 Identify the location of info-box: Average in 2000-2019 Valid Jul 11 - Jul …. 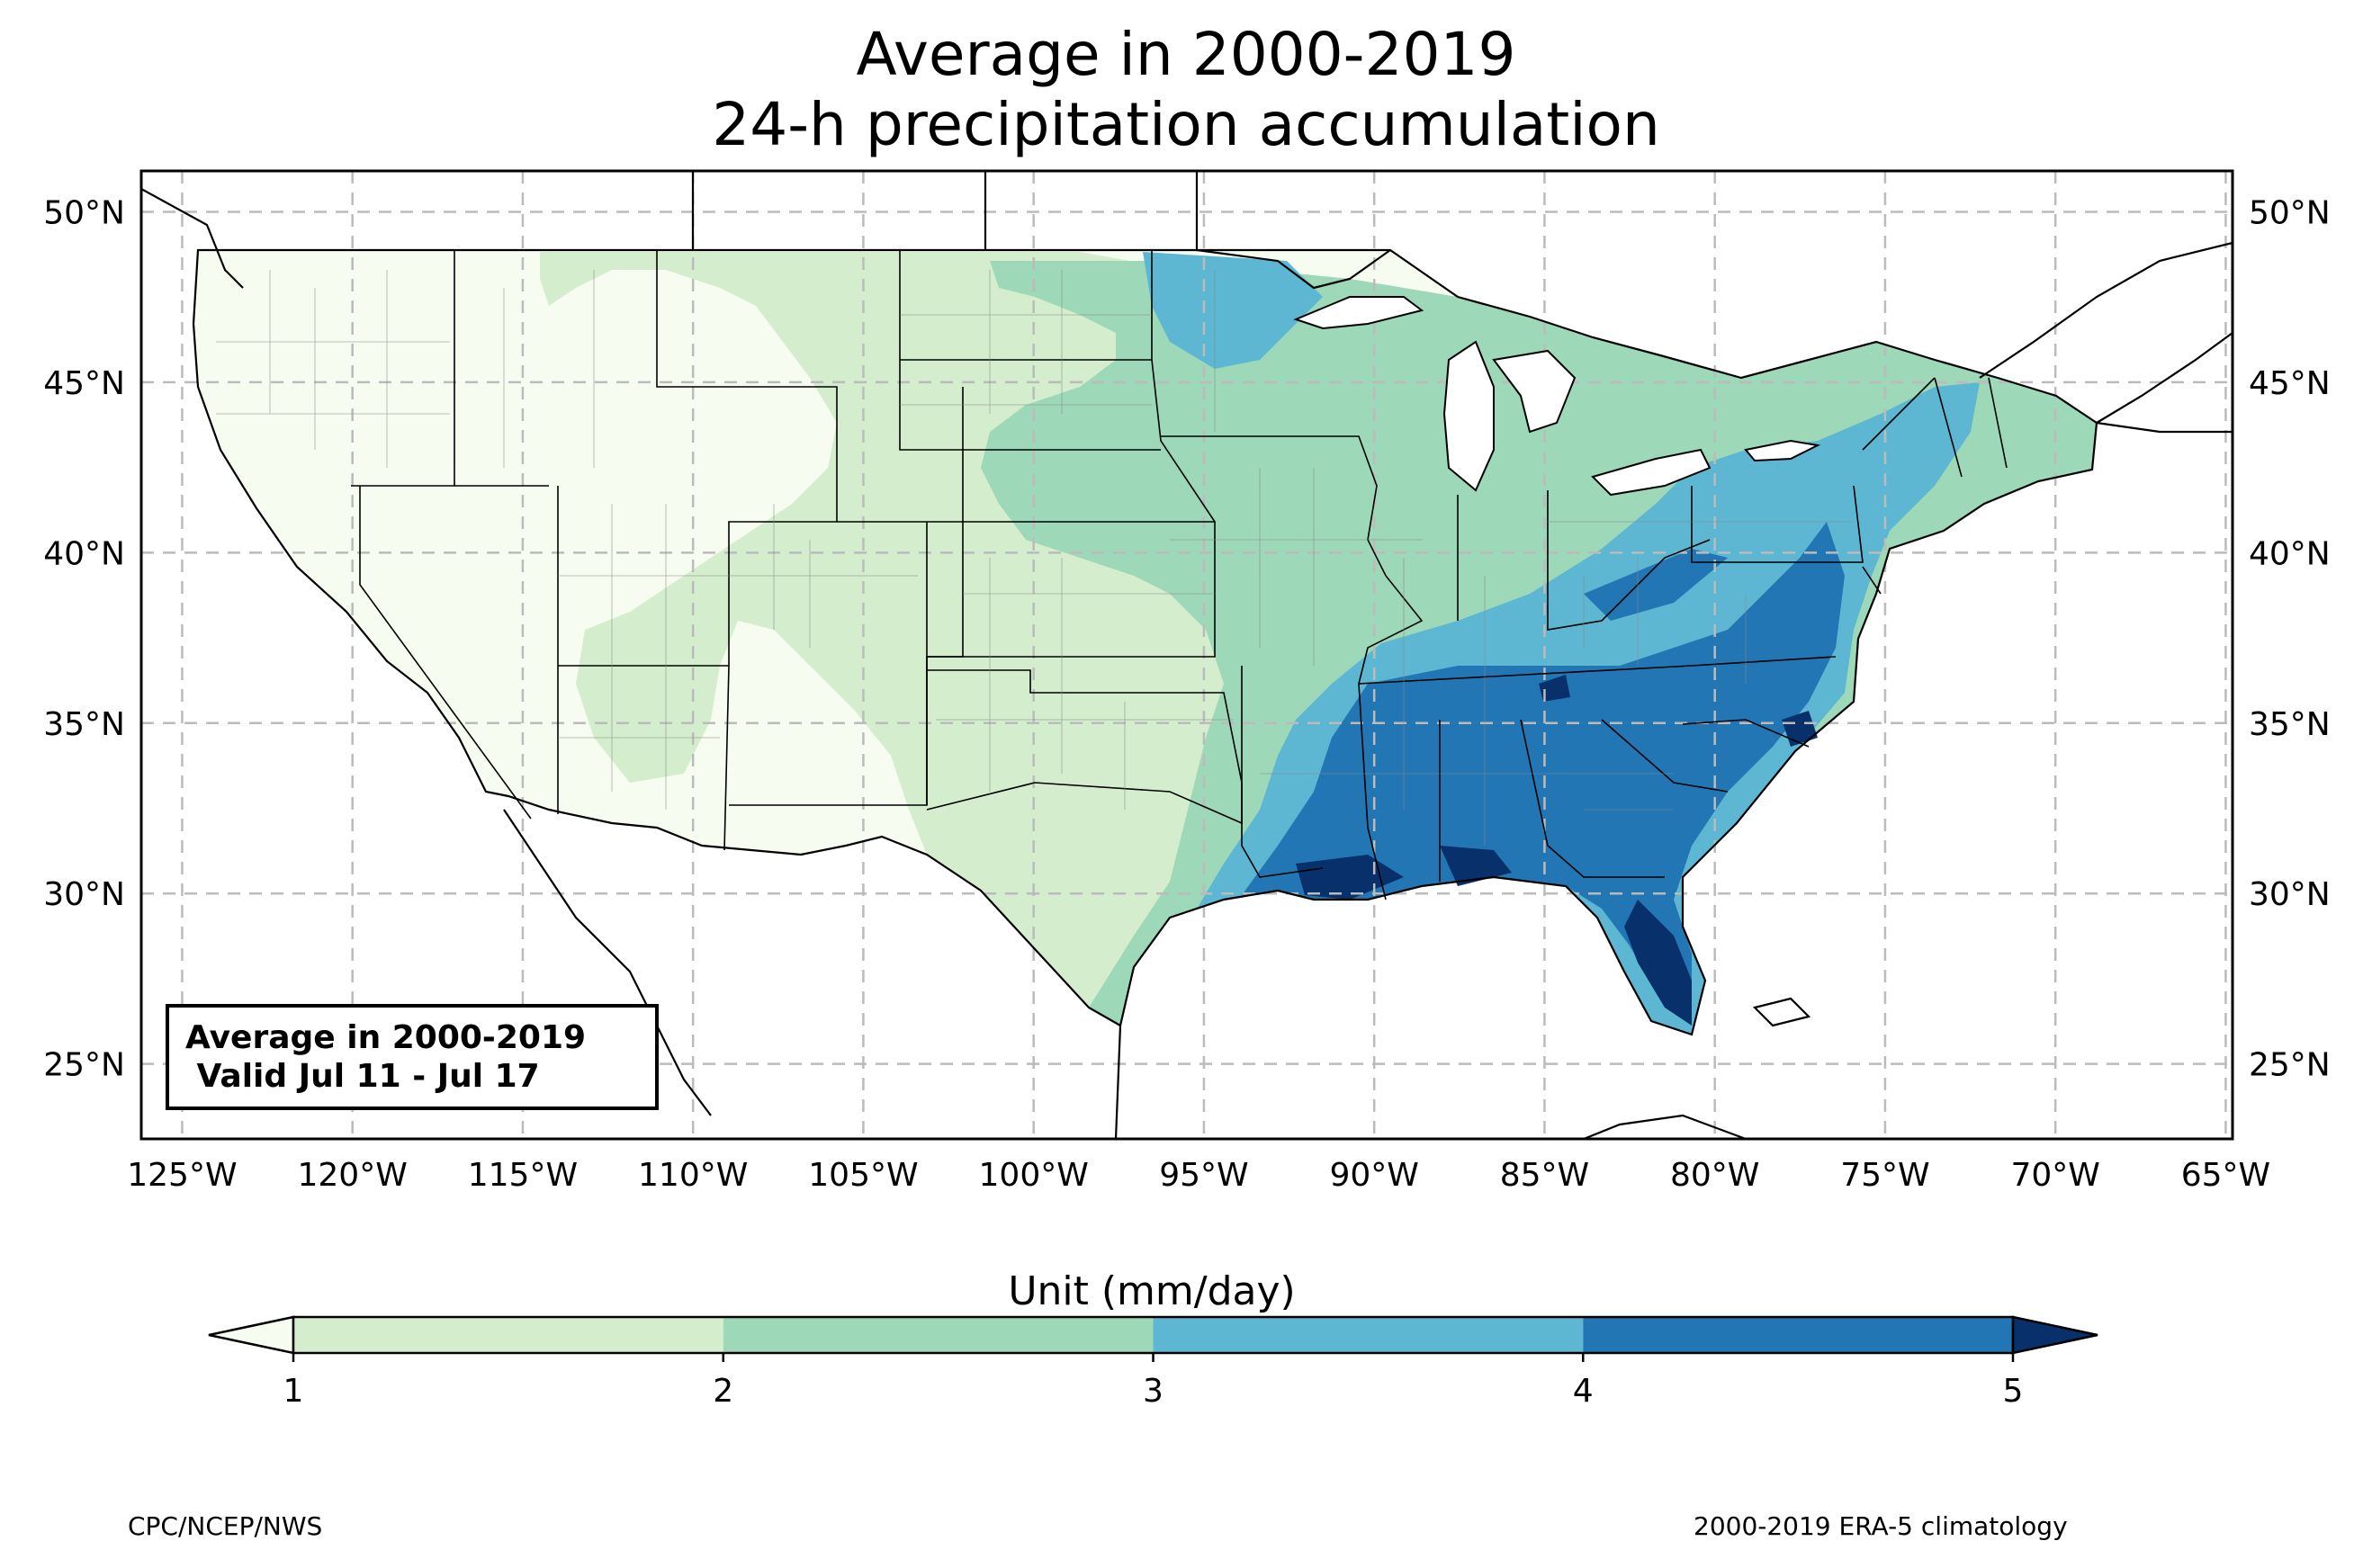
(412, 1057).